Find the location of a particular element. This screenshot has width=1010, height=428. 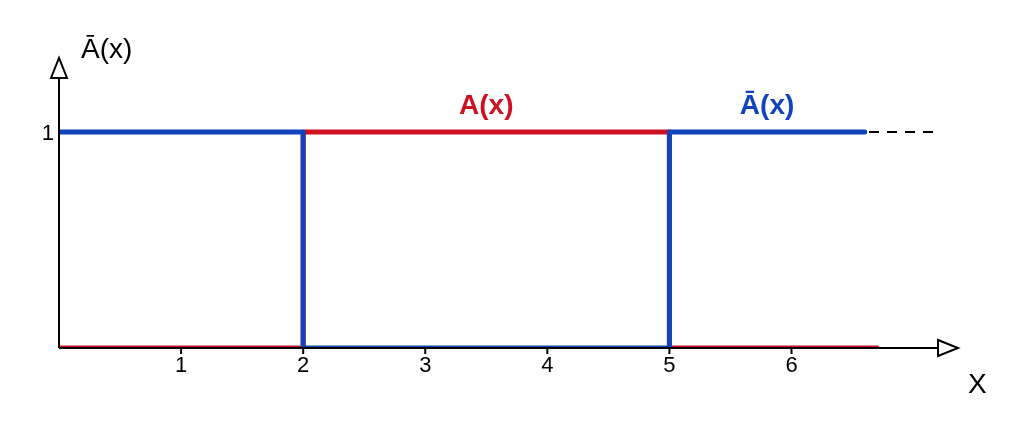

series-label: A(x) is located at coordinates (486, 104).